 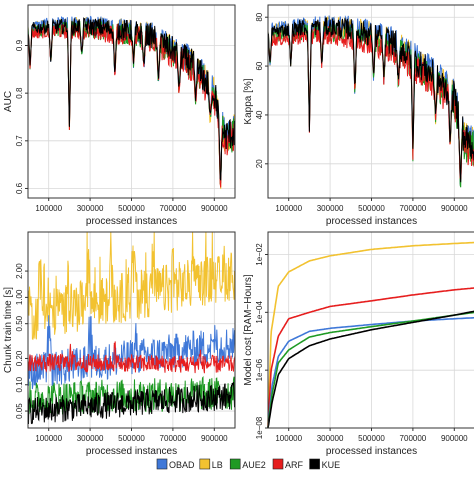 I want to click on kappa-y-axis-label: Kappa [%], so click(x=248, y=101).